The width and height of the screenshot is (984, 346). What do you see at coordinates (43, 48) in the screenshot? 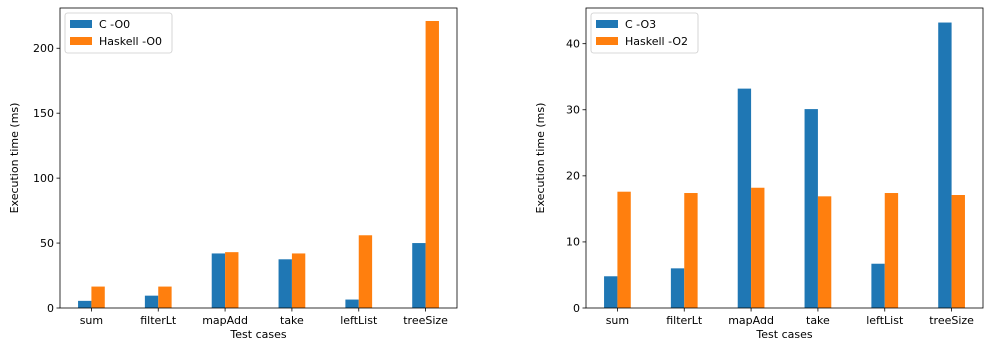
I see `y-tick-label: 200` at bounding box center [43, 48].